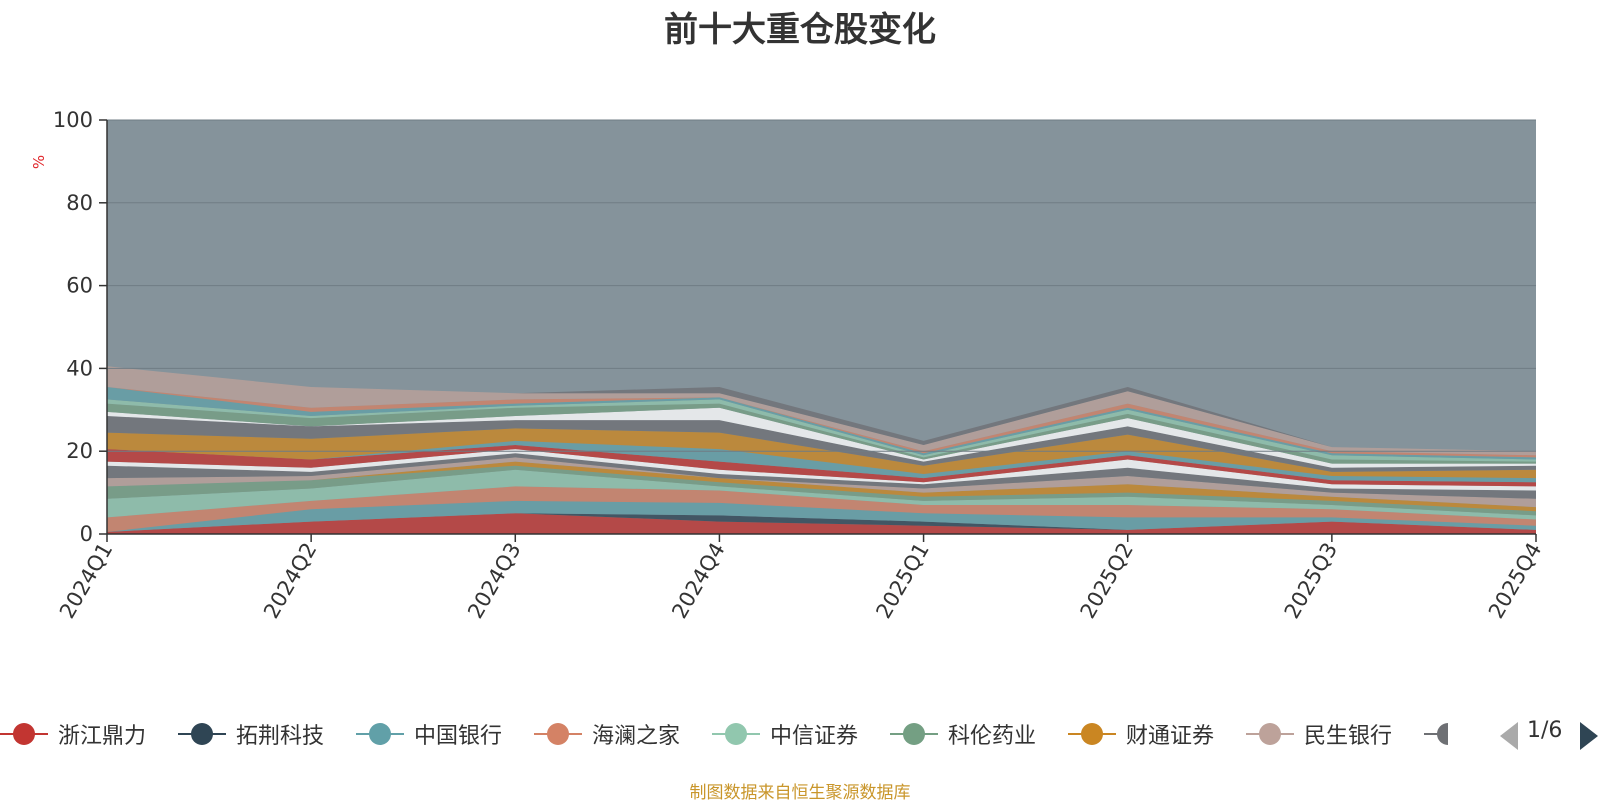 This screenshot has height=803, width=1600. Describe the element at coordinates (73, 120) in the screenshot. I see `y-tick-label: 100` at that location.